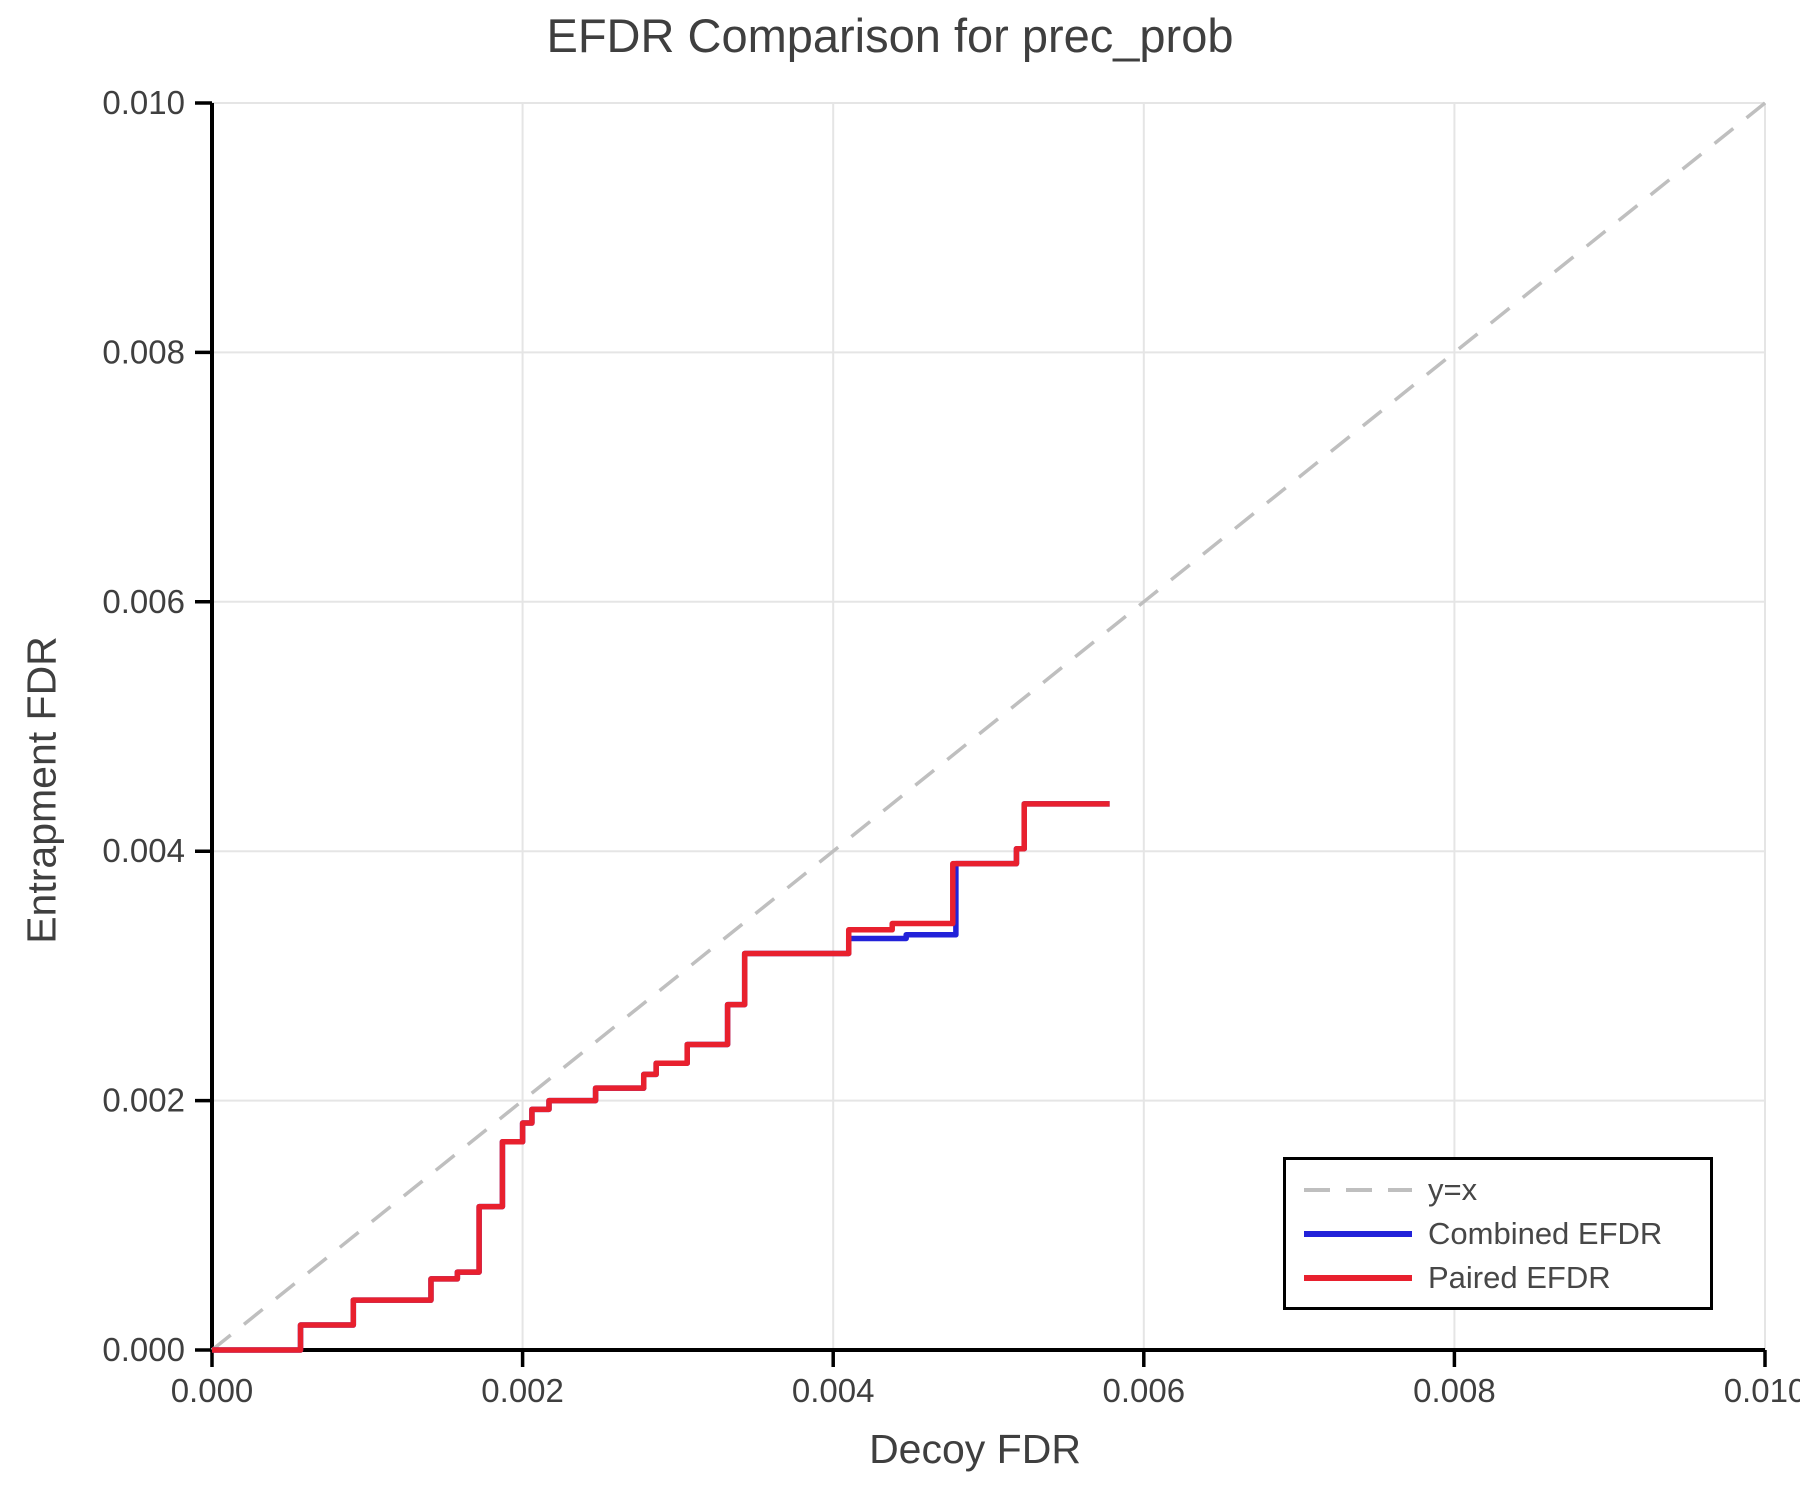 The height and width of the screenshot is (1500, 1800). Describe the element at coordinates (833, 1390) in the screenshot. I see `x-tick-label: 0.004` at that location.